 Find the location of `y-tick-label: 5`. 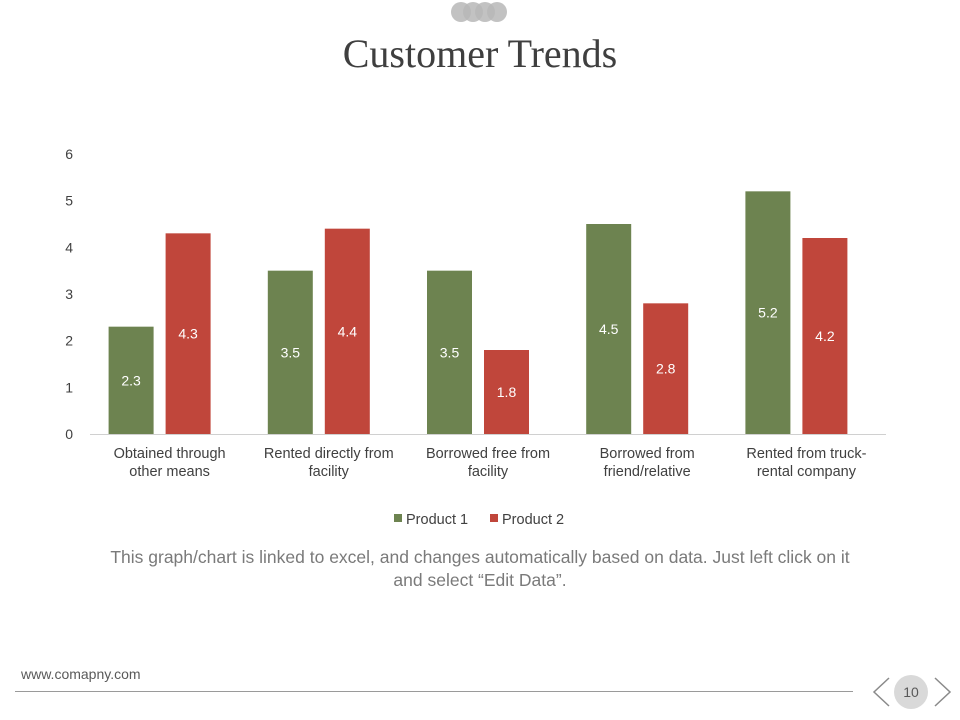

y-tick-label: 5 is located at coordinates (69, 201).